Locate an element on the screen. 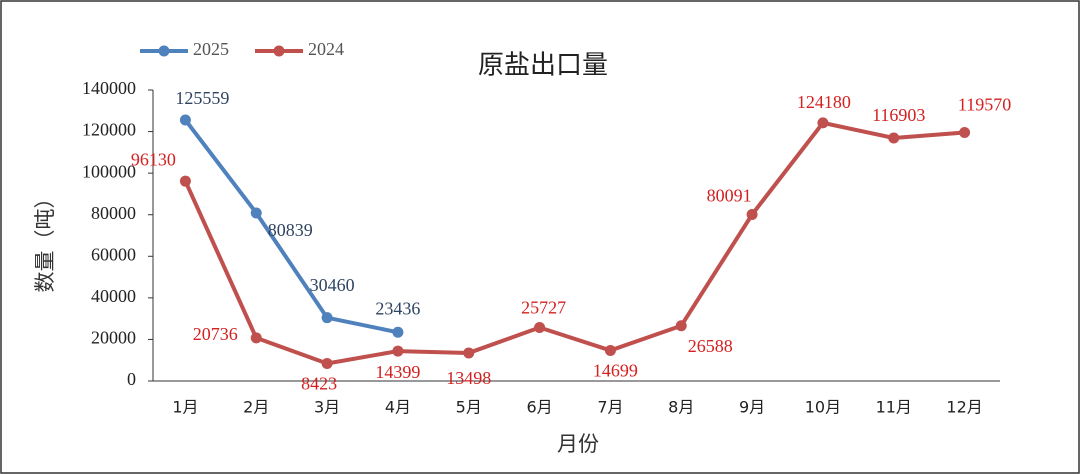 Image resolution: width=1080 pixels, height=474 pixels. legend-label: 2024 is located at coordinates (326, 49).